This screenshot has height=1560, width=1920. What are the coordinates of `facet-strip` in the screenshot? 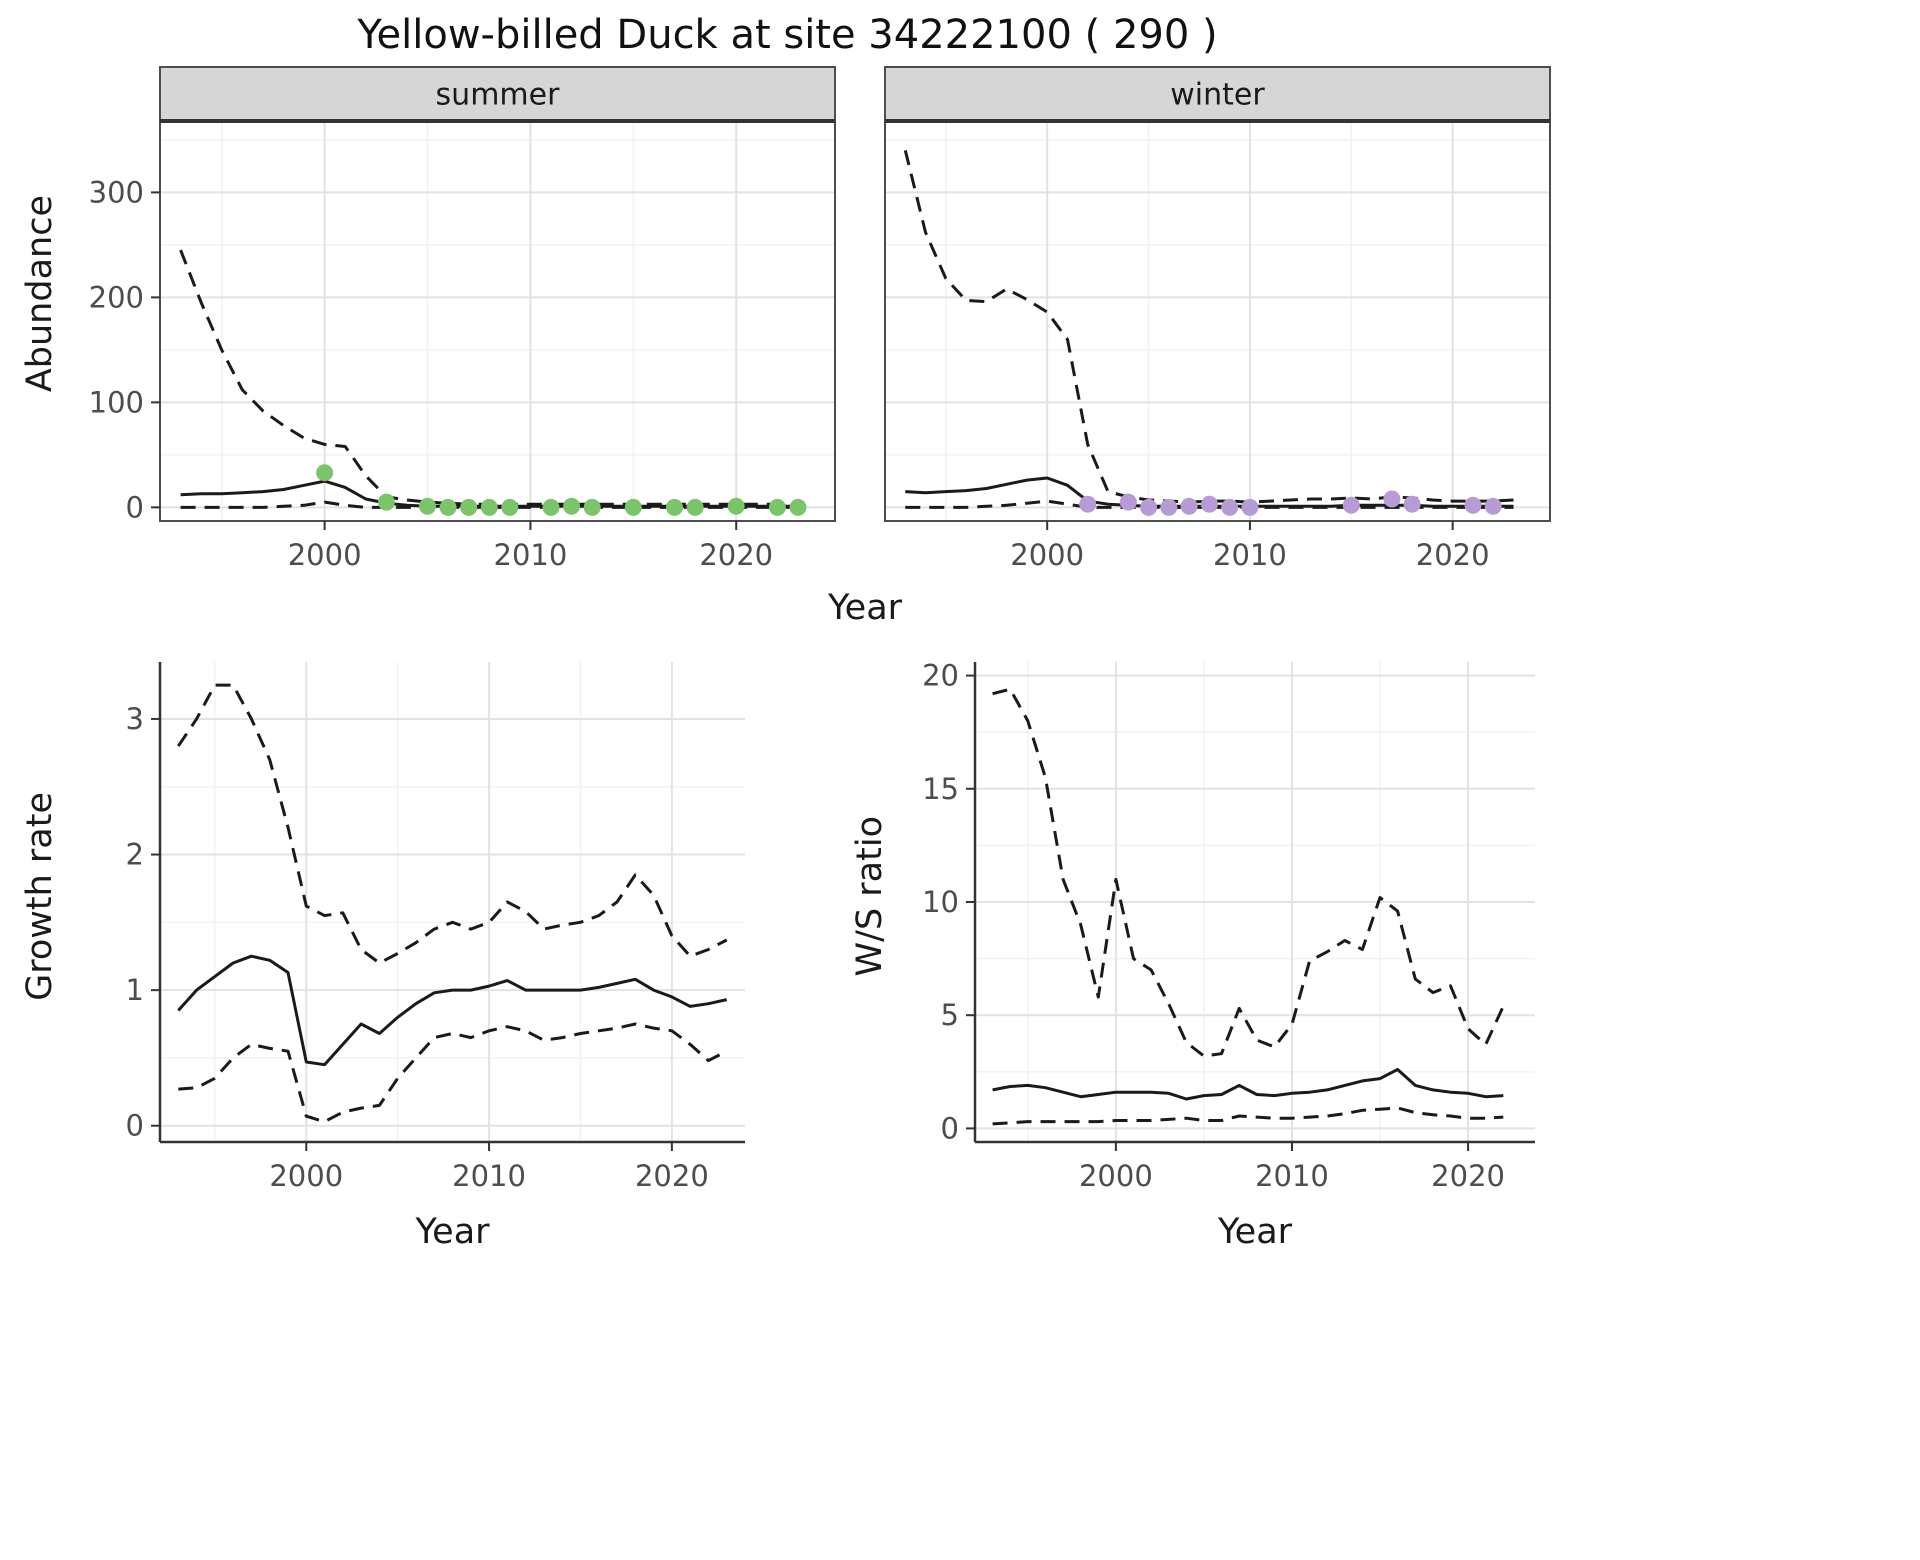 It's located at (1217, 94).